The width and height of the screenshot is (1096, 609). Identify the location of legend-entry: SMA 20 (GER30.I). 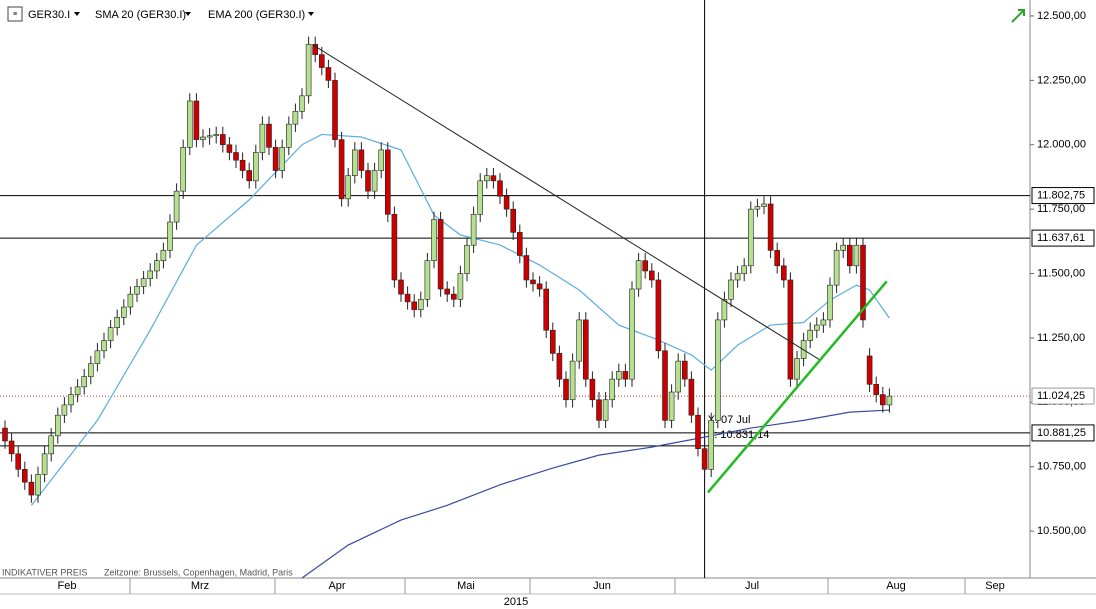
(140, 15).